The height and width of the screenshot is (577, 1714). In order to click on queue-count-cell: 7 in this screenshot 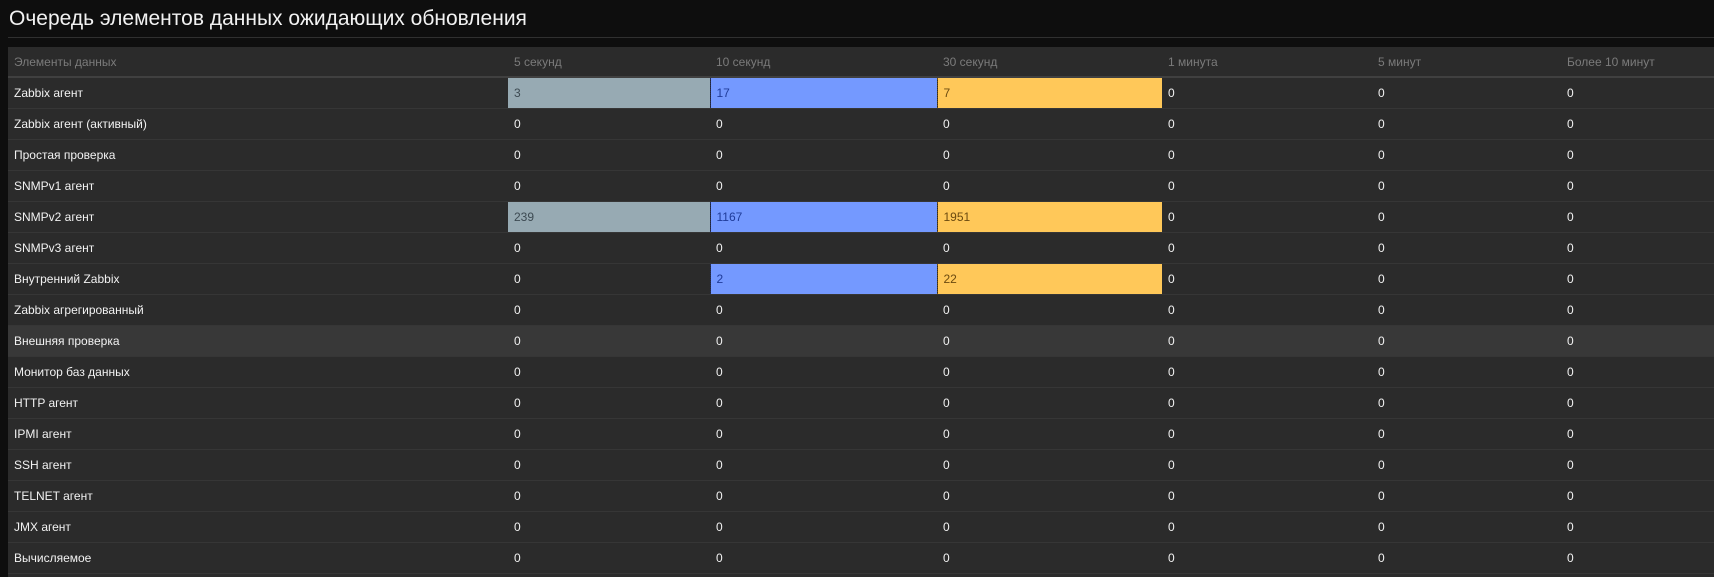, I will do `click(1049, 93)`.